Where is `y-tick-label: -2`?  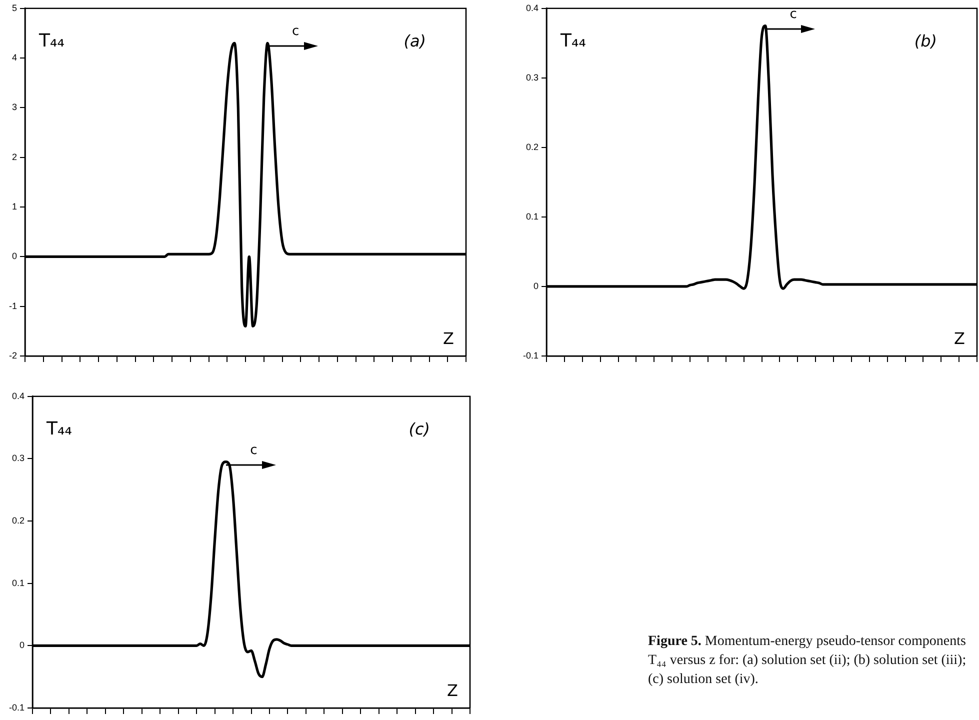
y-tick-label: -2 is located at coordinates (12, 355).